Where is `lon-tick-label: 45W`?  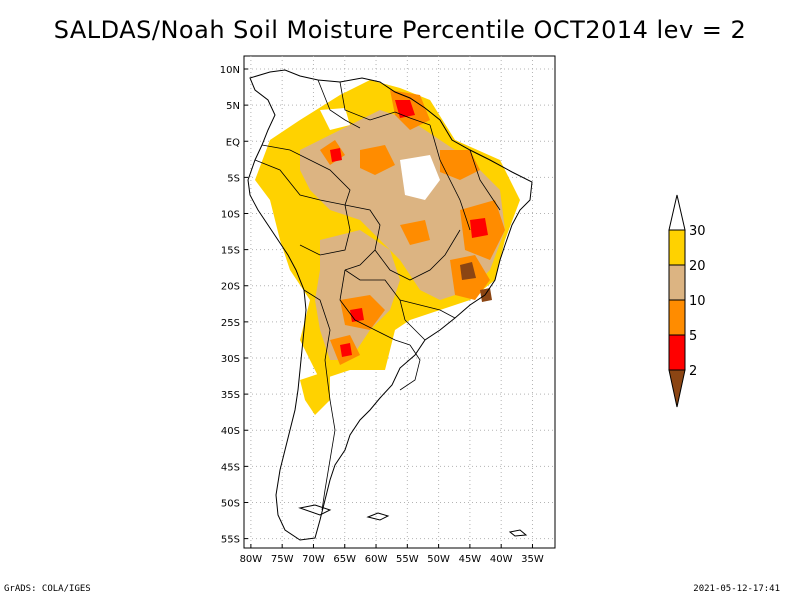
lon-tick-label: 45W is located at coordinates (470, 559).